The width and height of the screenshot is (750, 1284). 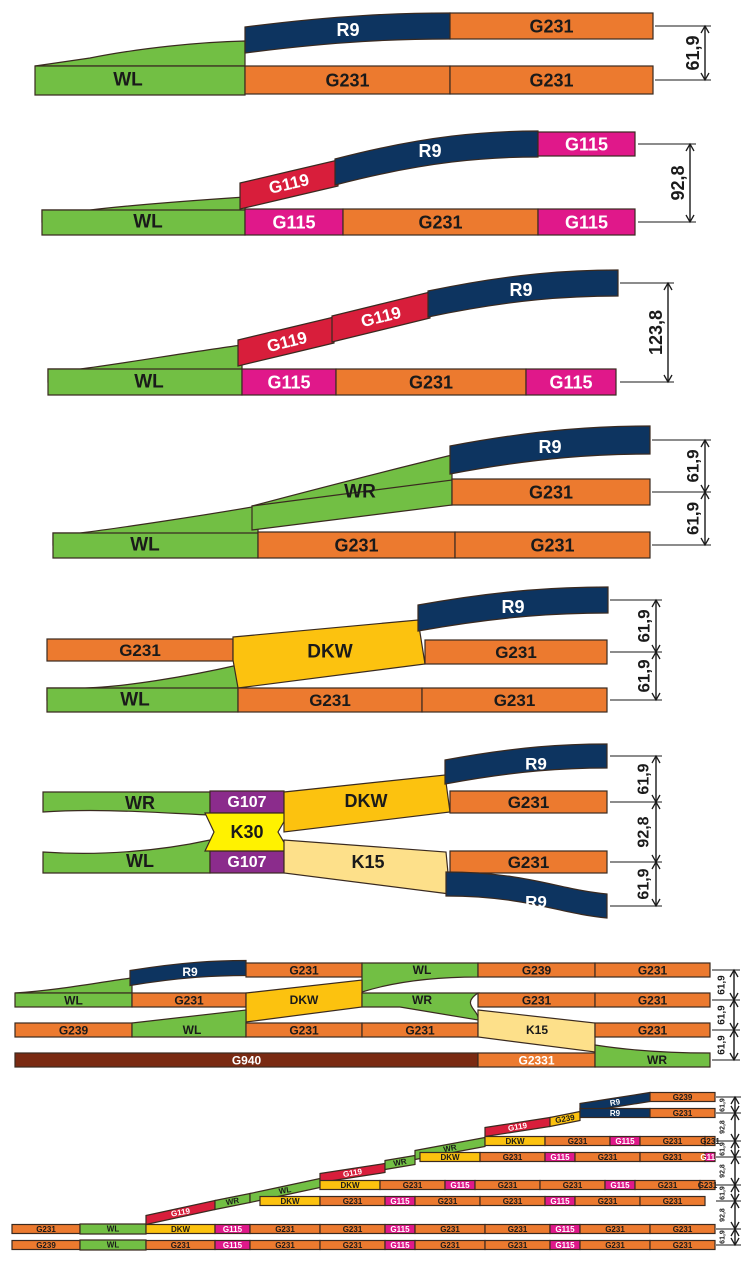 I want to click on curve-r9-top, so click(x=526, y=764).